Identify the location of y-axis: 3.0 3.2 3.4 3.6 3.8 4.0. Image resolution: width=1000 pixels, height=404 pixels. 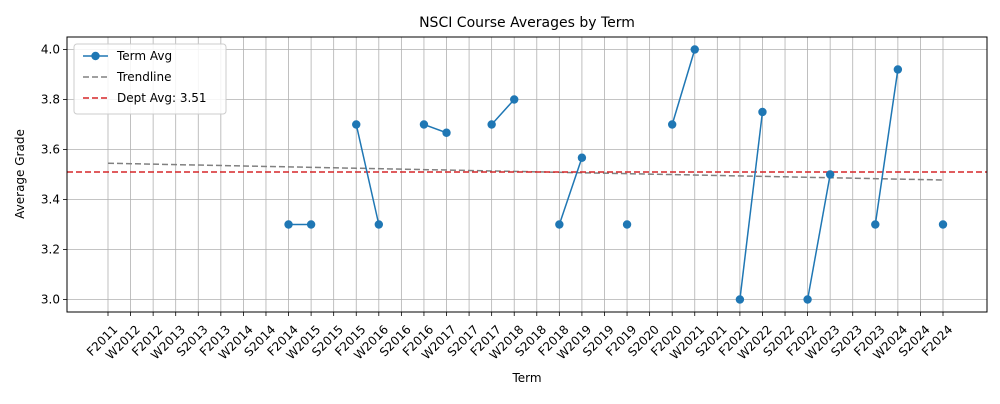
(54, 175).